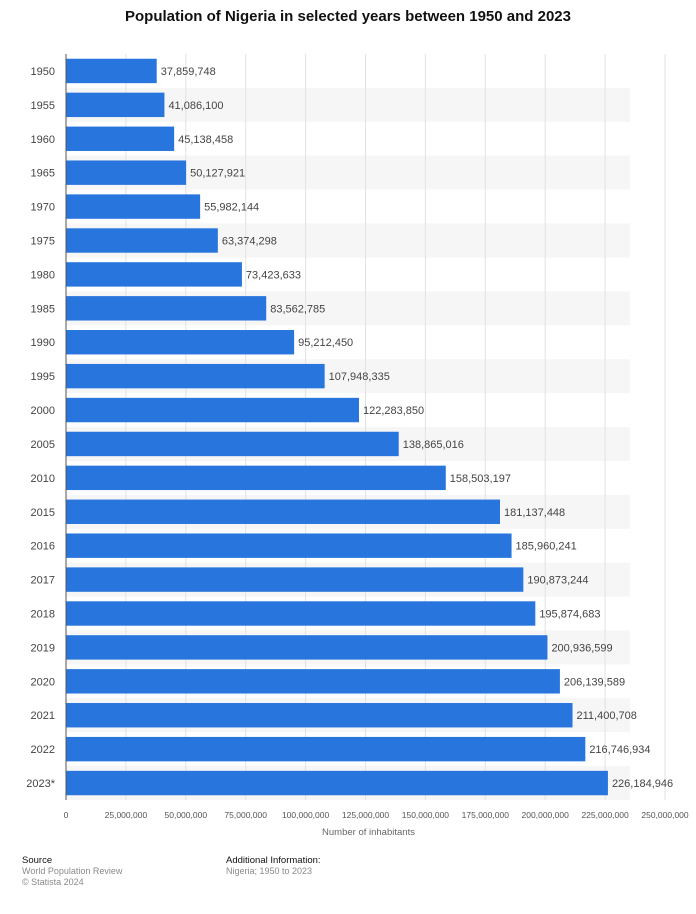  I want to click on additional-info-heading: Additional Information:, so click(273, 860).